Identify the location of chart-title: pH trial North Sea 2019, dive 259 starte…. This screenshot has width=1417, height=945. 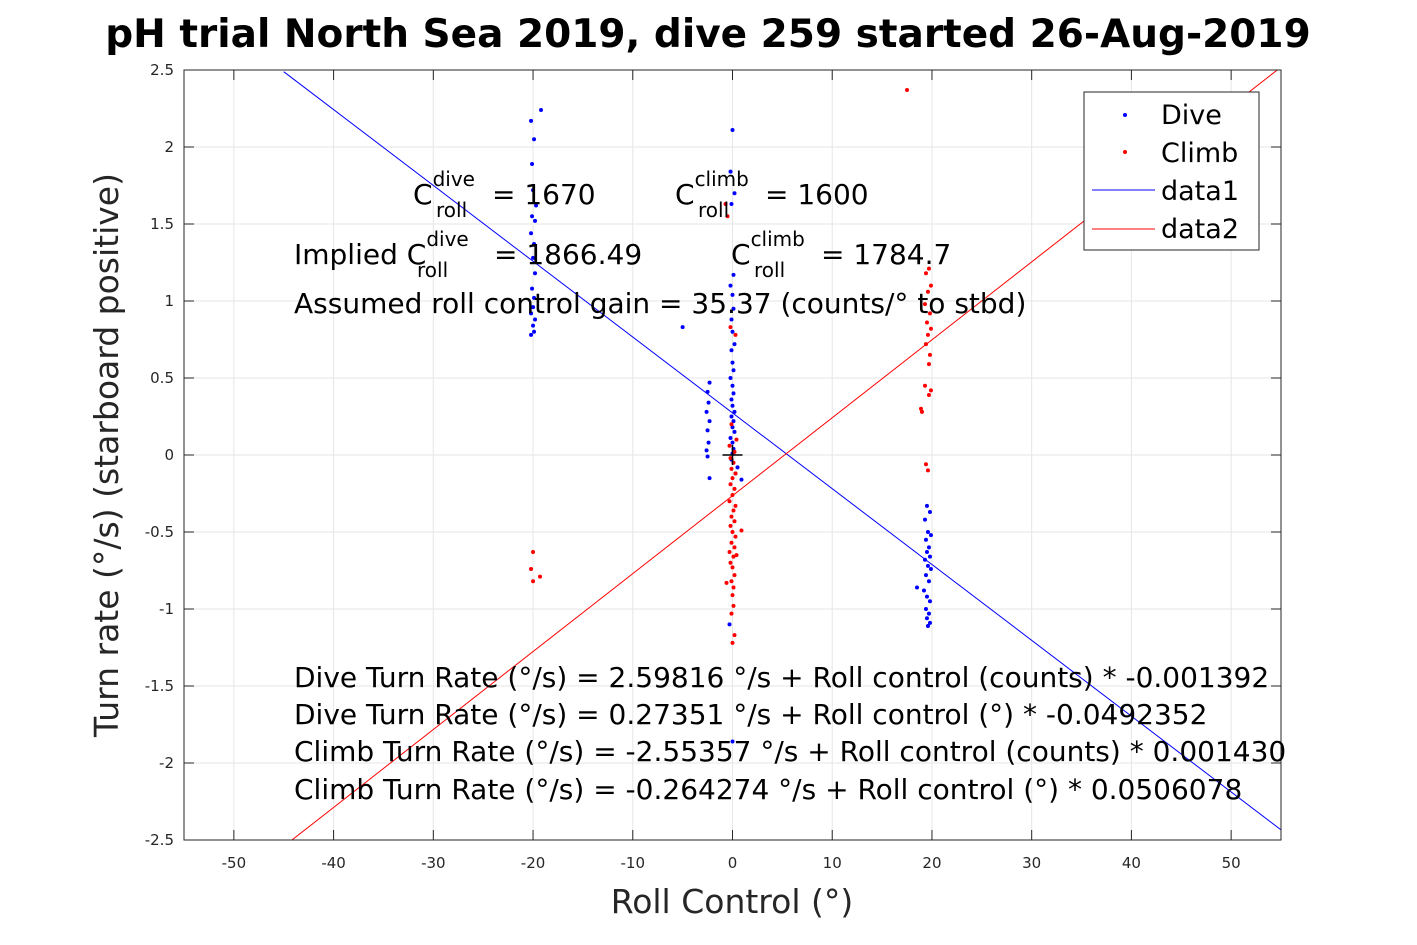
(707, 34).